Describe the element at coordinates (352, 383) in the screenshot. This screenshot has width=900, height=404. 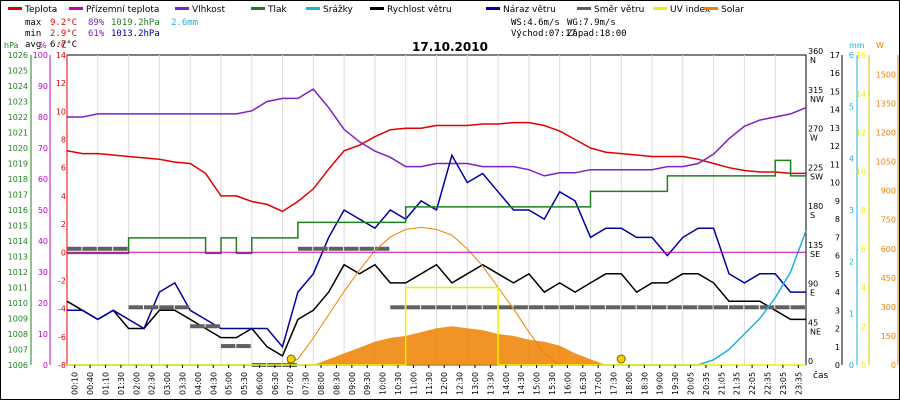
I see `x-tick-label: 09:00` at that location.